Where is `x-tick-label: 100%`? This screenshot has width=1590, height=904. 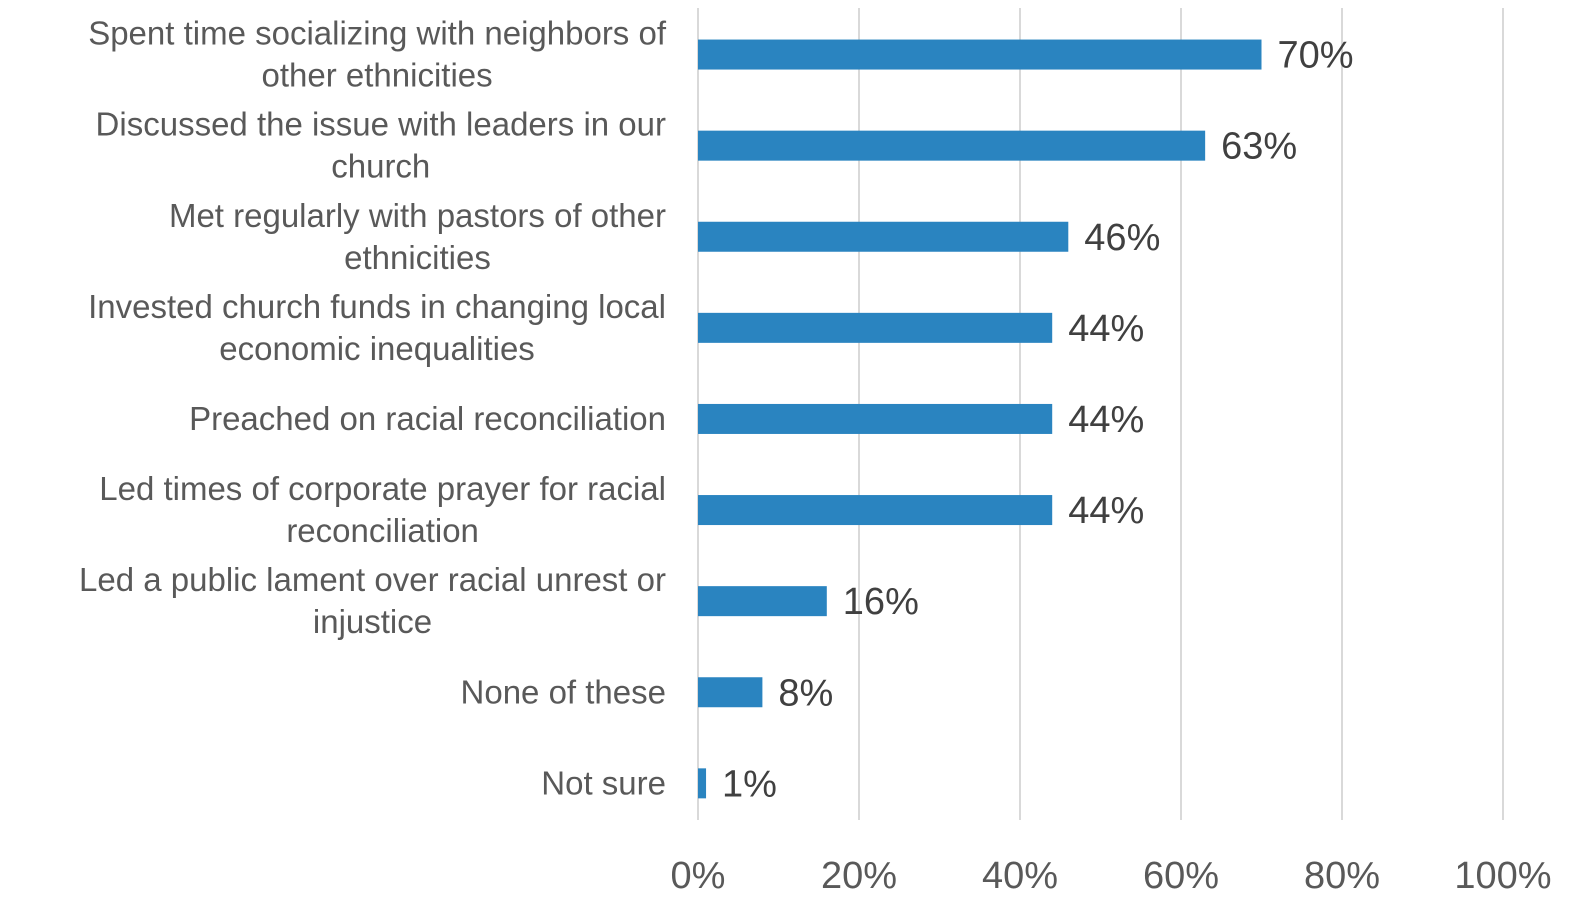
x-tick-label: 100% is located at coordinates (1502, 876).